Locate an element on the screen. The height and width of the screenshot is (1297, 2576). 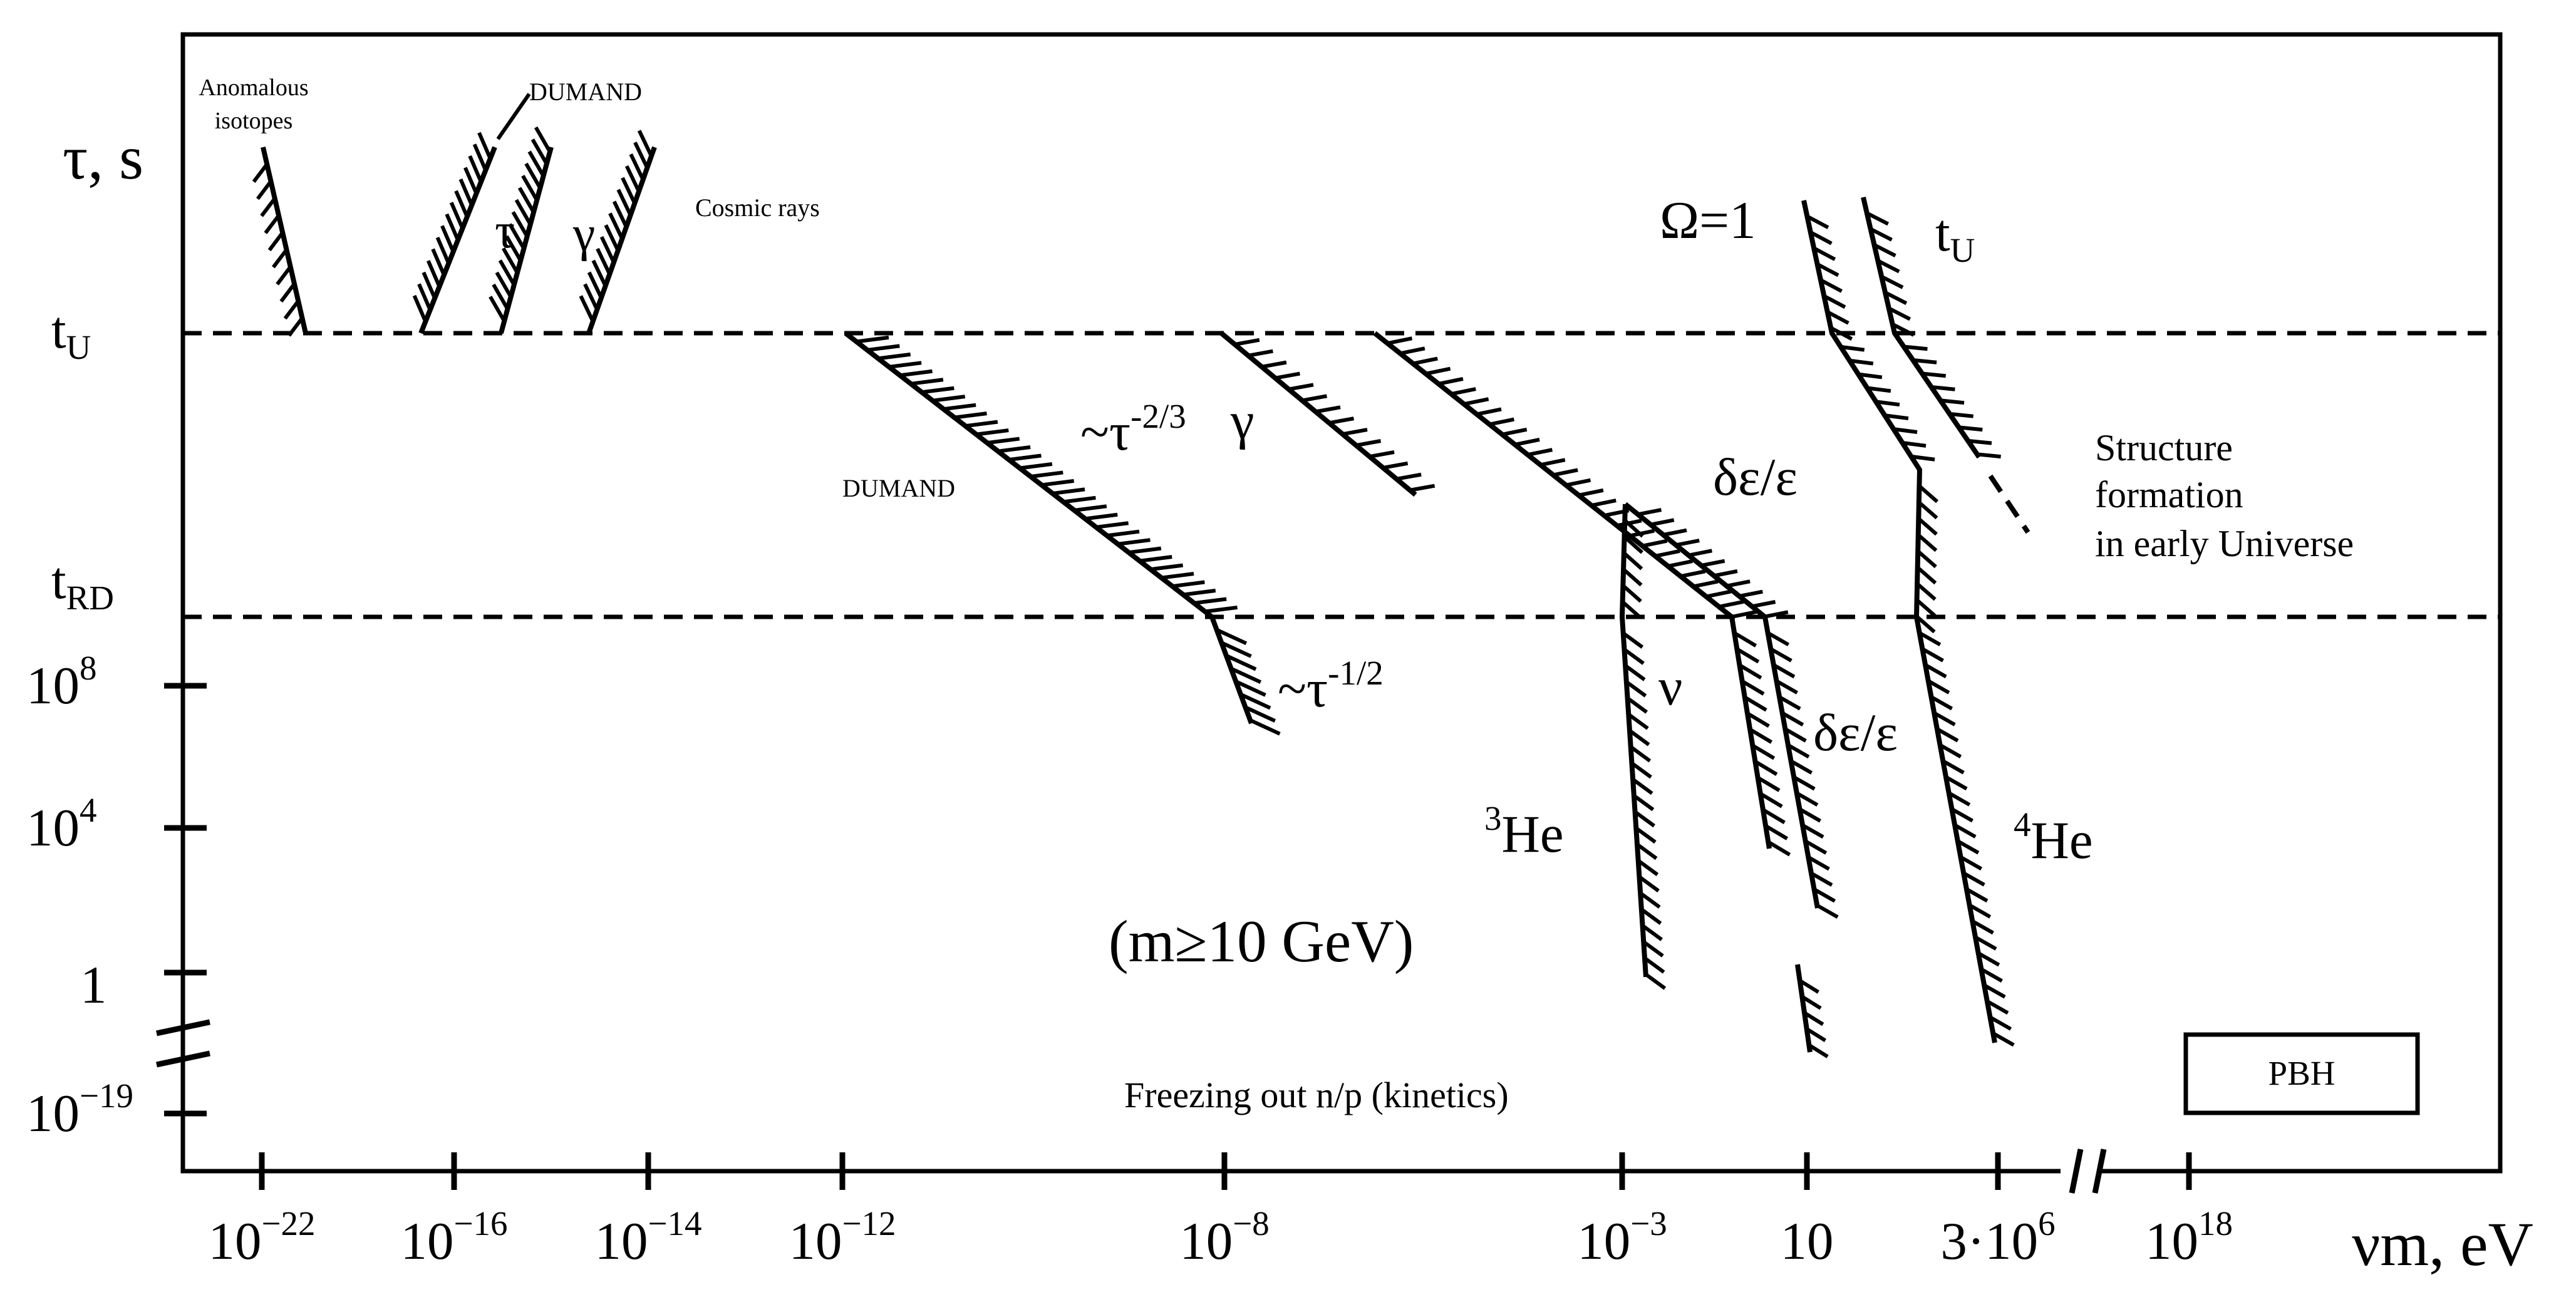
nu-label: ν is located at coordinates (1670, 687).